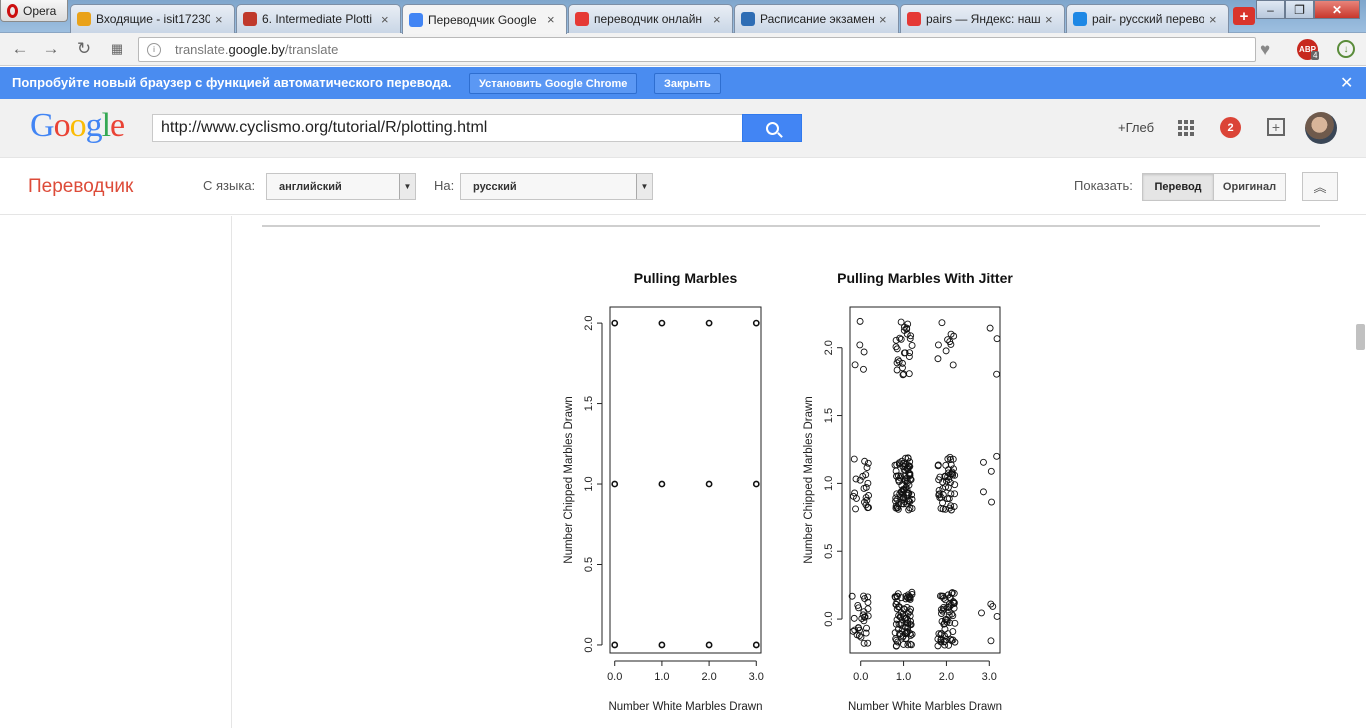 The image size is (1366, 728). I want to click on forward-icon: →, so click(51, 48).